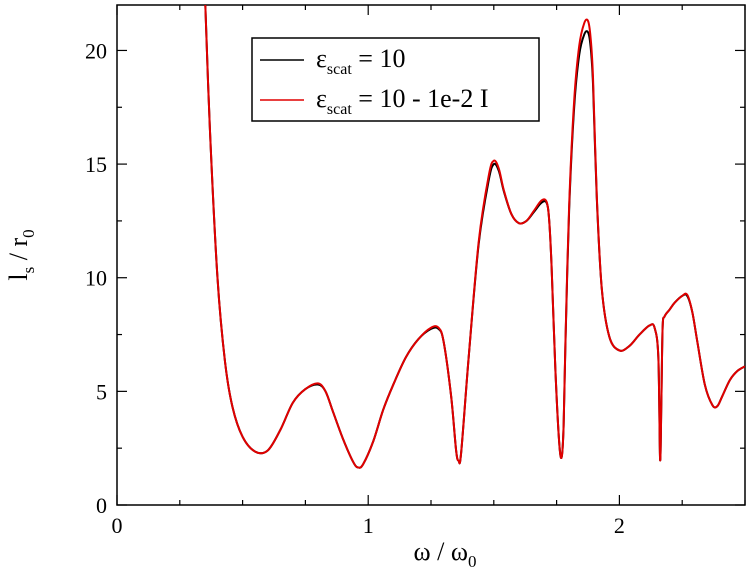 This screenshot has height=572, width=747. Describe the element at coordinates (101, 391) in the screenshot. I see `y-tick-label: 5` at that location.